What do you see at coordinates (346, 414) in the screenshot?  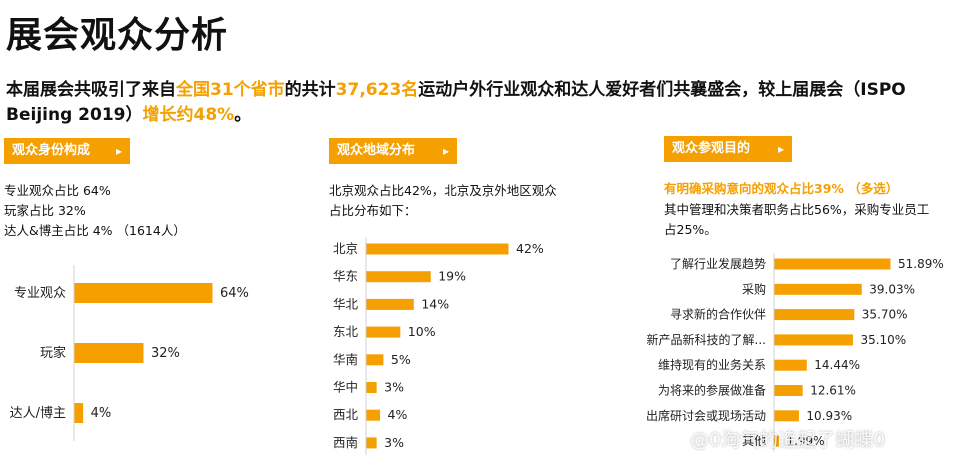 I see `region-category-label: 西北` at bounding box center [346, 414].